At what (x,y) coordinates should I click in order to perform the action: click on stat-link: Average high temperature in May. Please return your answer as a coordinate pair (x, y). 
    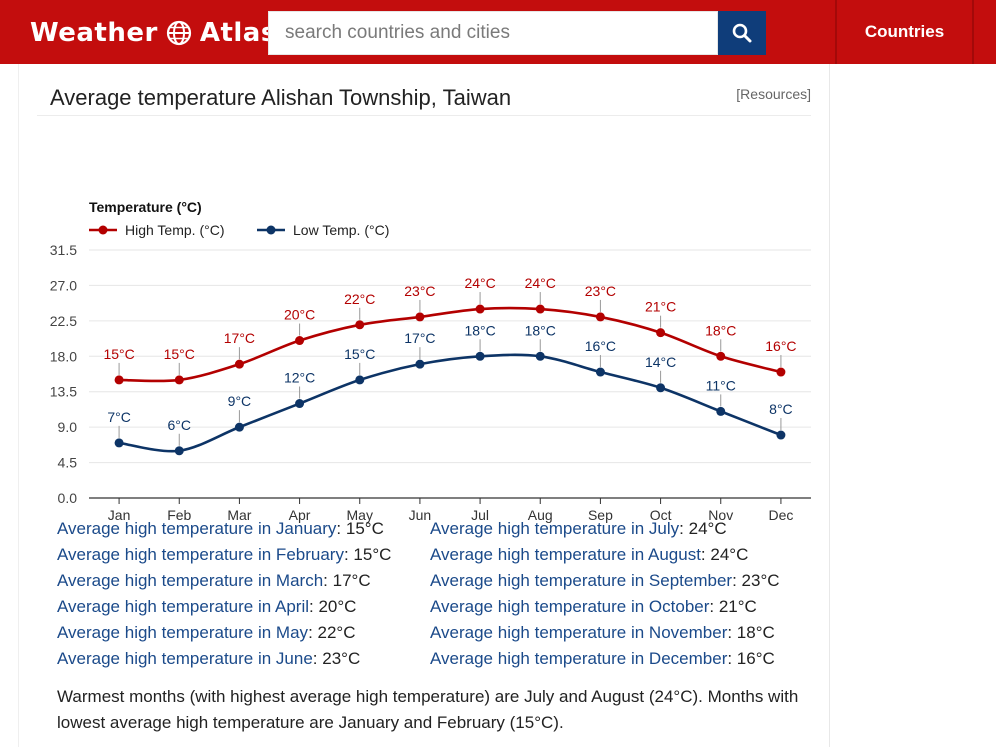
    Looking at the image, I should click on (183, 632).